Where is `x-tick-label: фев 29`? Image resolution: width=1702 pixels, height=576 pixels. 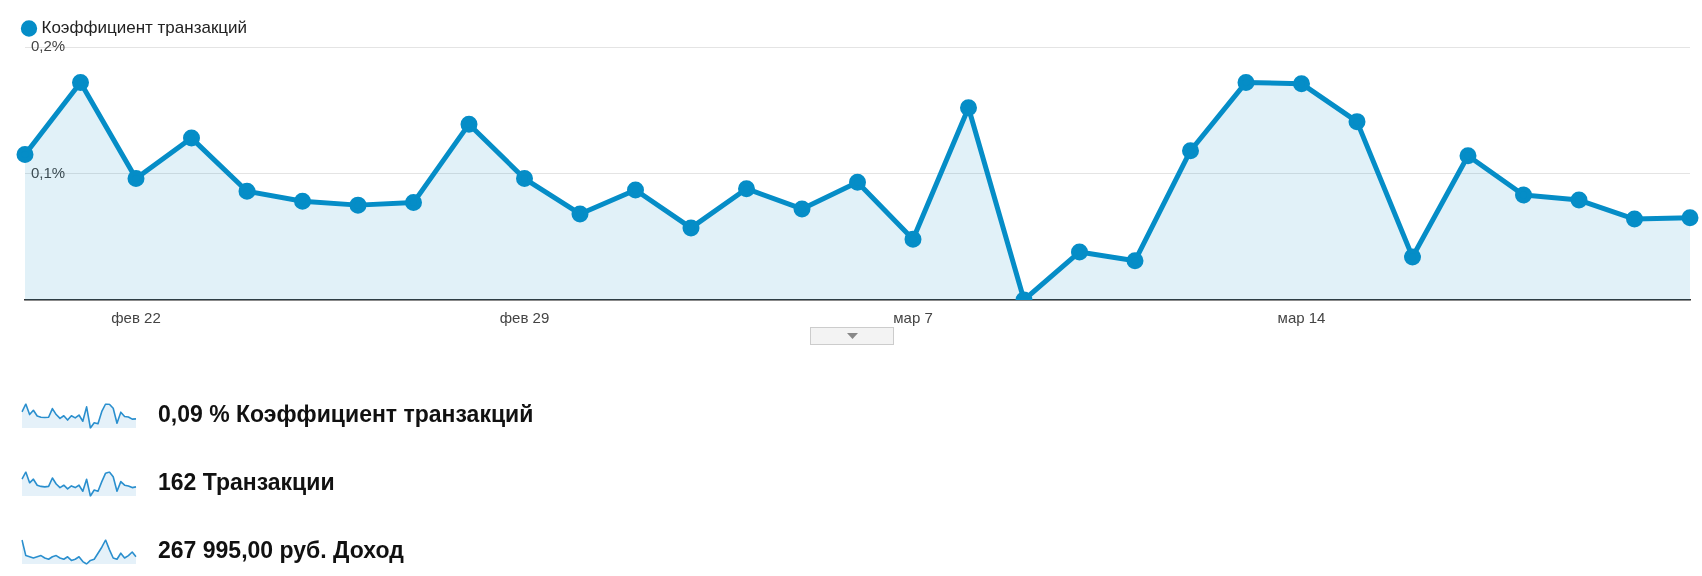 x-tick-label: фев 29 is located at coordinates (524, 318).